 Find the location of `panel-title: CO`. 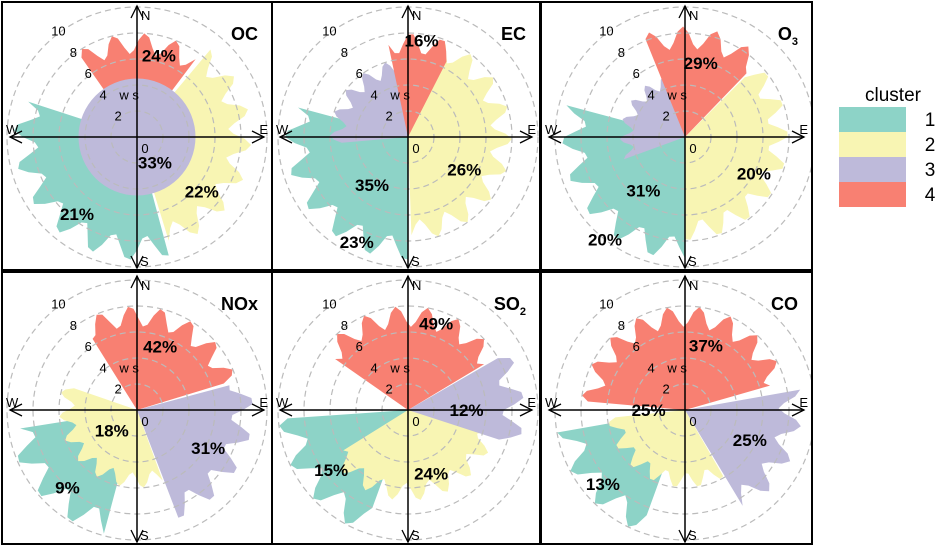

panel-title: CO is located at coordinates (784, 304).